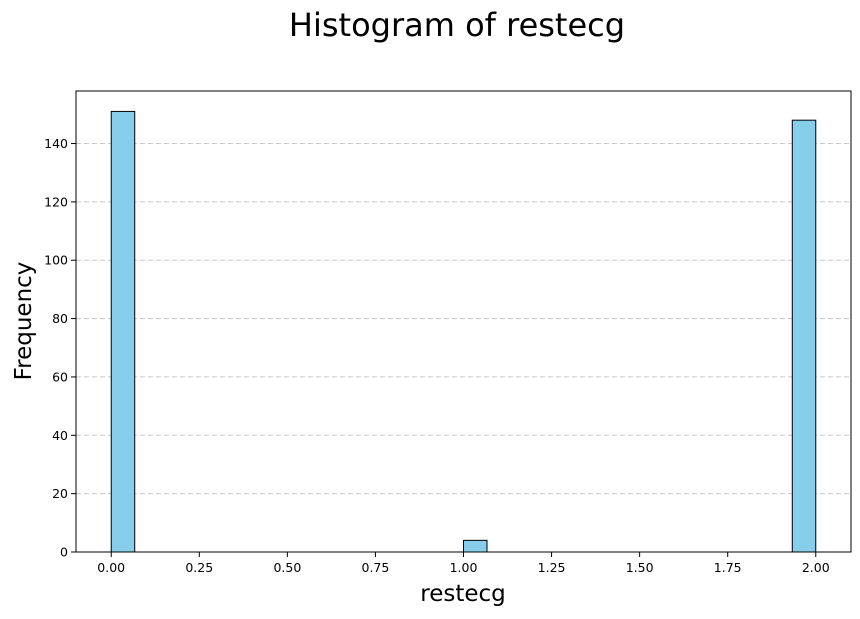  I want to click on chart-title: Histogram of restecg, so click(457, 25).